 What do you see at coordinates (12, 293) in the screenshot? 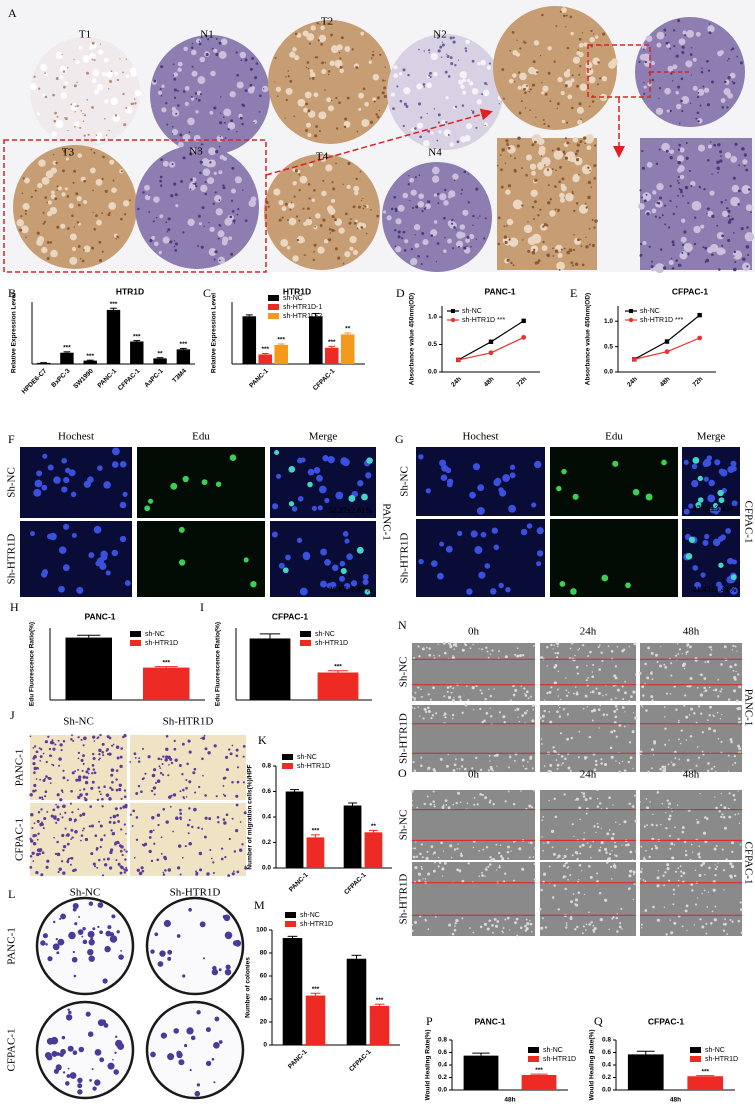
I see `panel-letter: B` at bounding box center [12, 293].